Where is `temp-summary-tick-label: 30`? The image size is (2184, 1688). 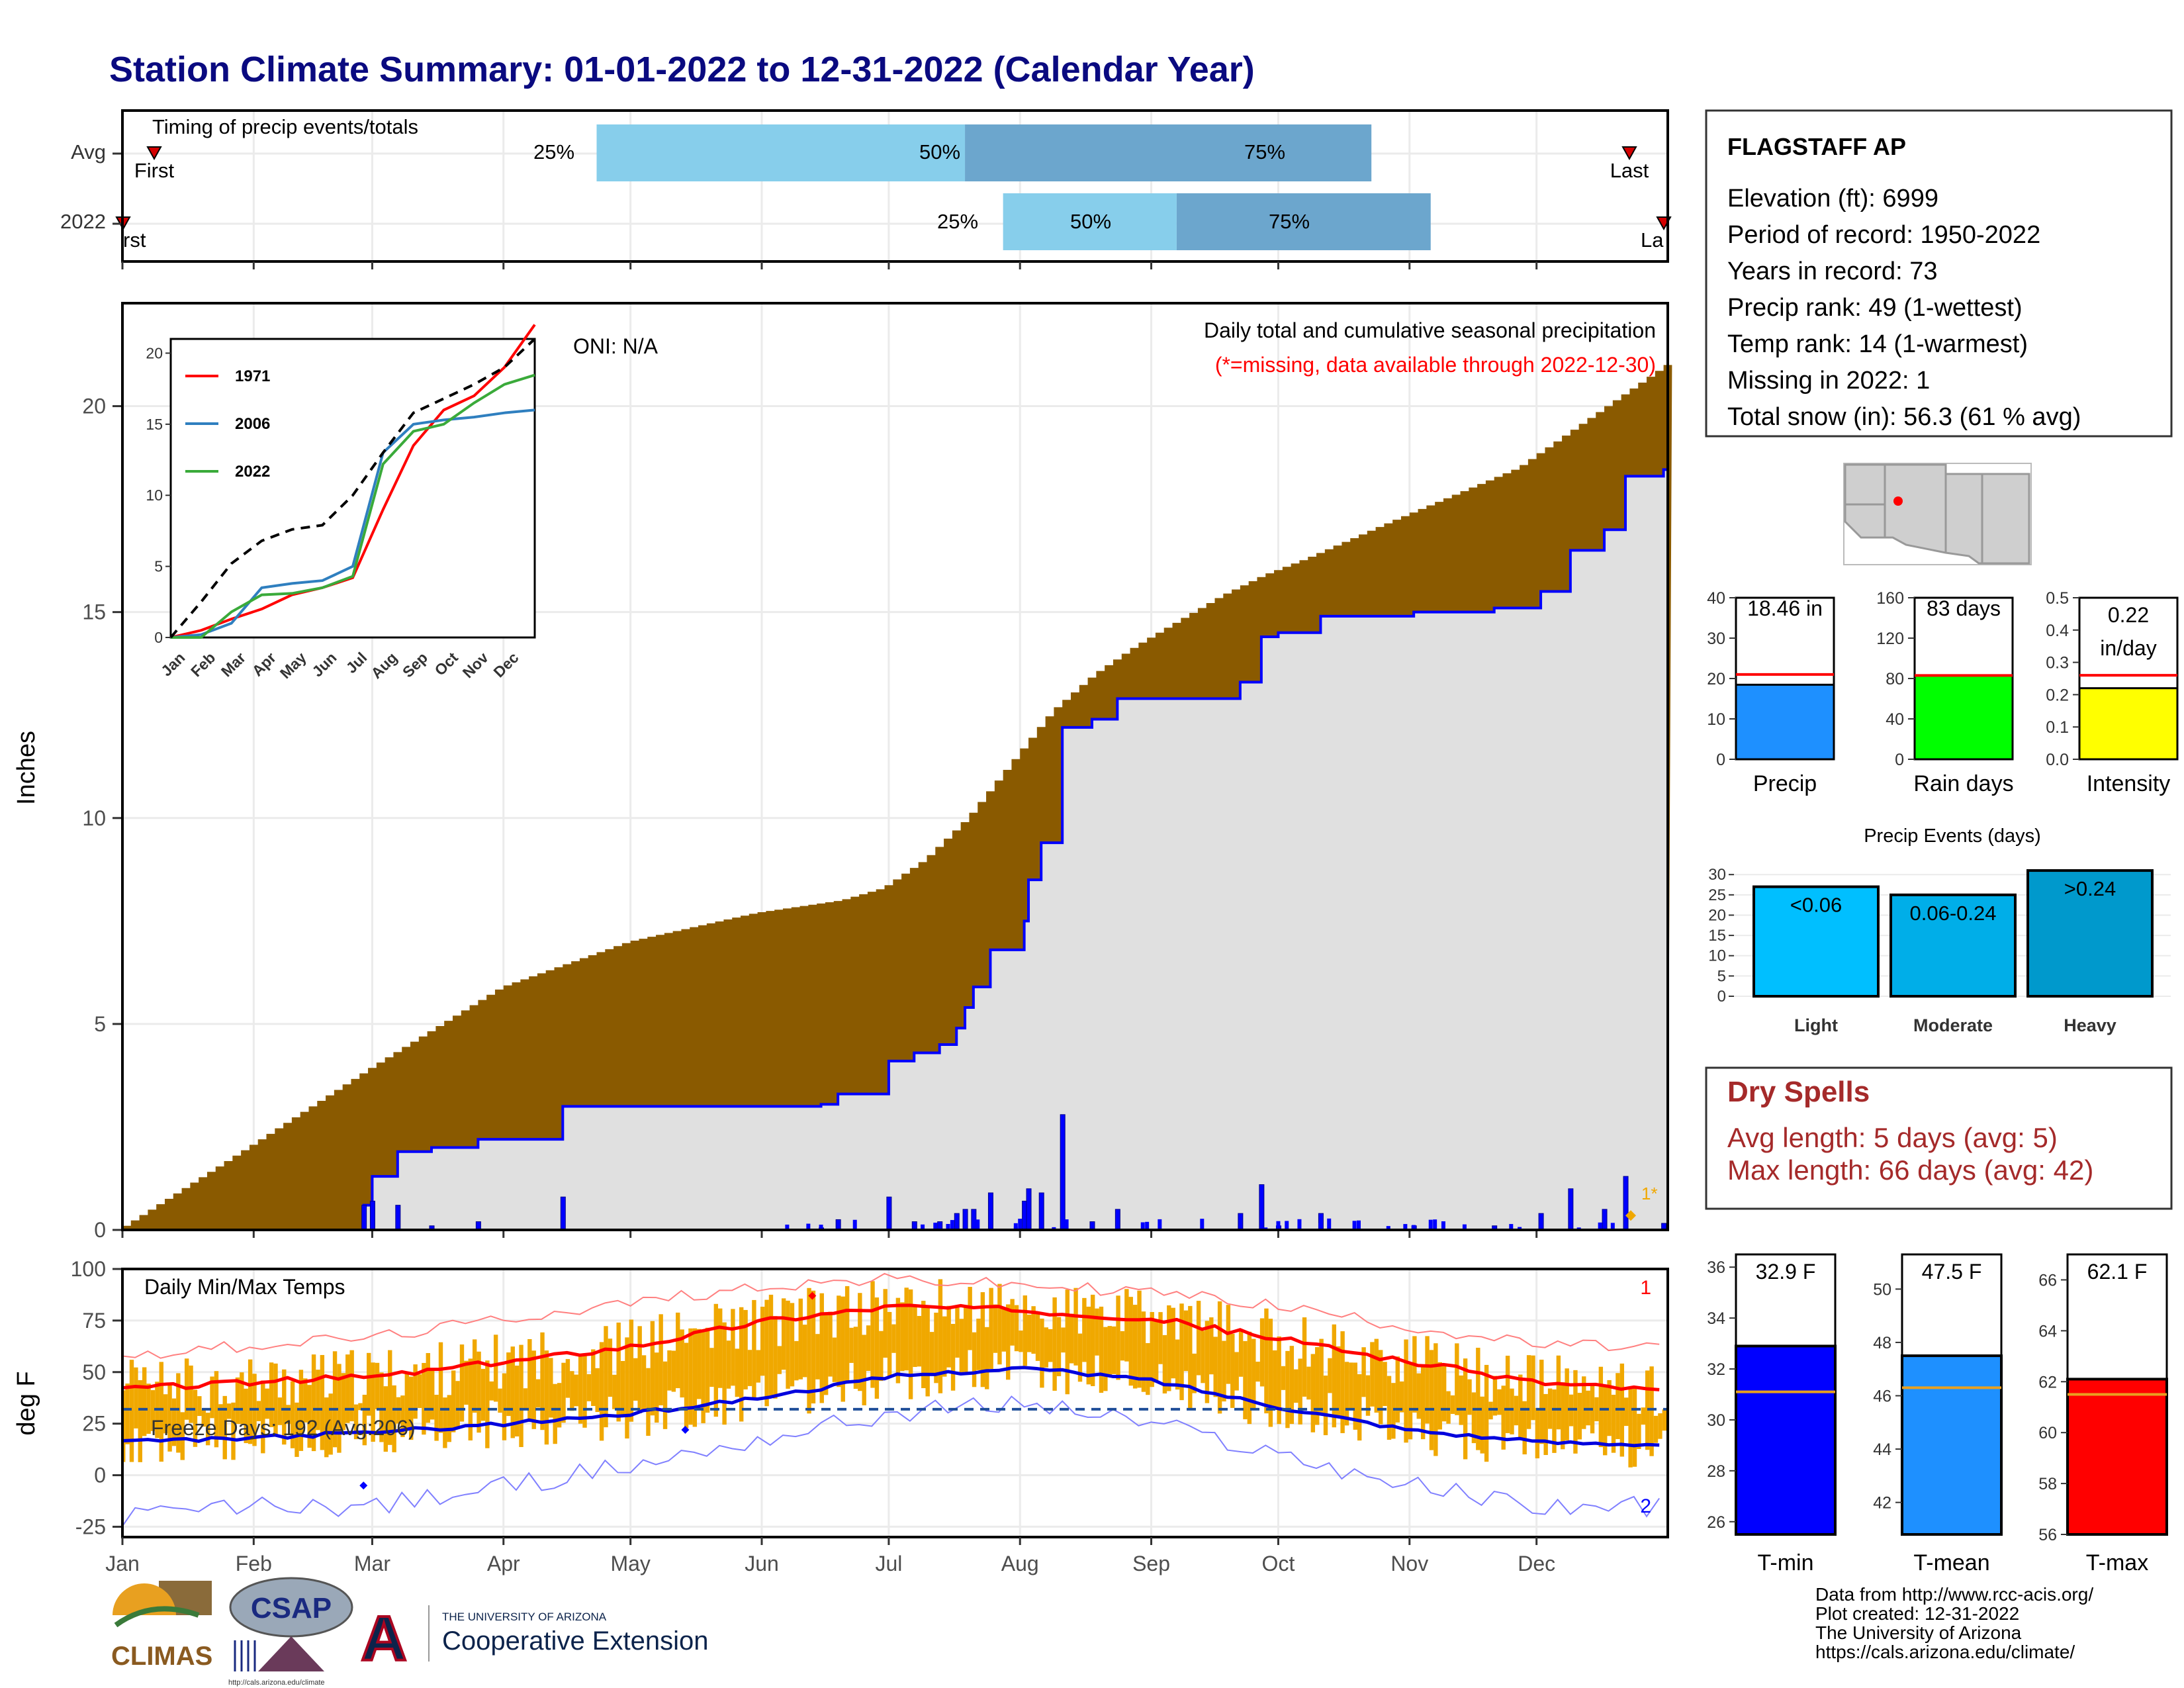
temp-summary-tick-label: 30 is located at coordinates (1716, 1420).